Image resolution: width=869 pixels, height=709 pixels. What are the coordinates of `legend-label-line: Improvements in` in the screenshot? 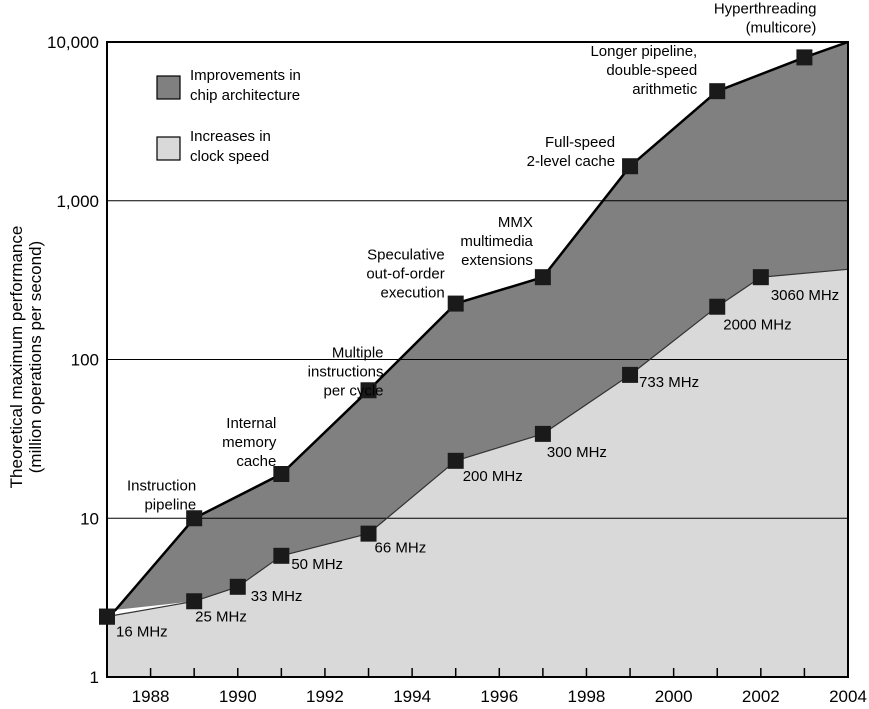 It's located at (245, 75).